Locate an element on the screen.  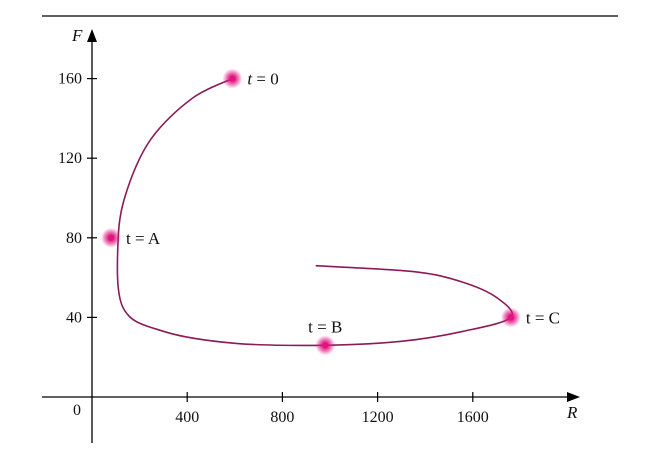
x-tick-label: 400 is located at coordinates (187, 417).